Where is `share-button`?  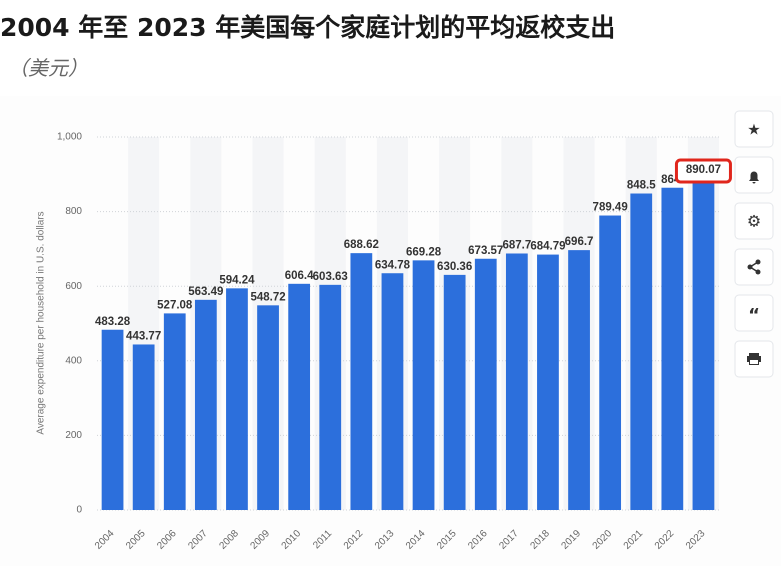
share-button is located at coordinates (754, 267).